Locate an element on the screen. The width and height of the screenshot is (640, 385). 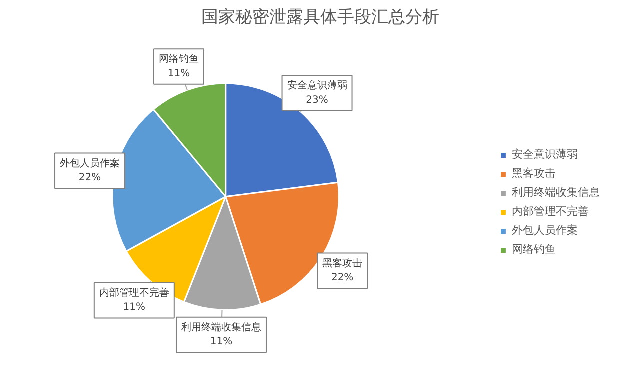
slice-label: 外包人员作案 is located at coordinates (90, 163).